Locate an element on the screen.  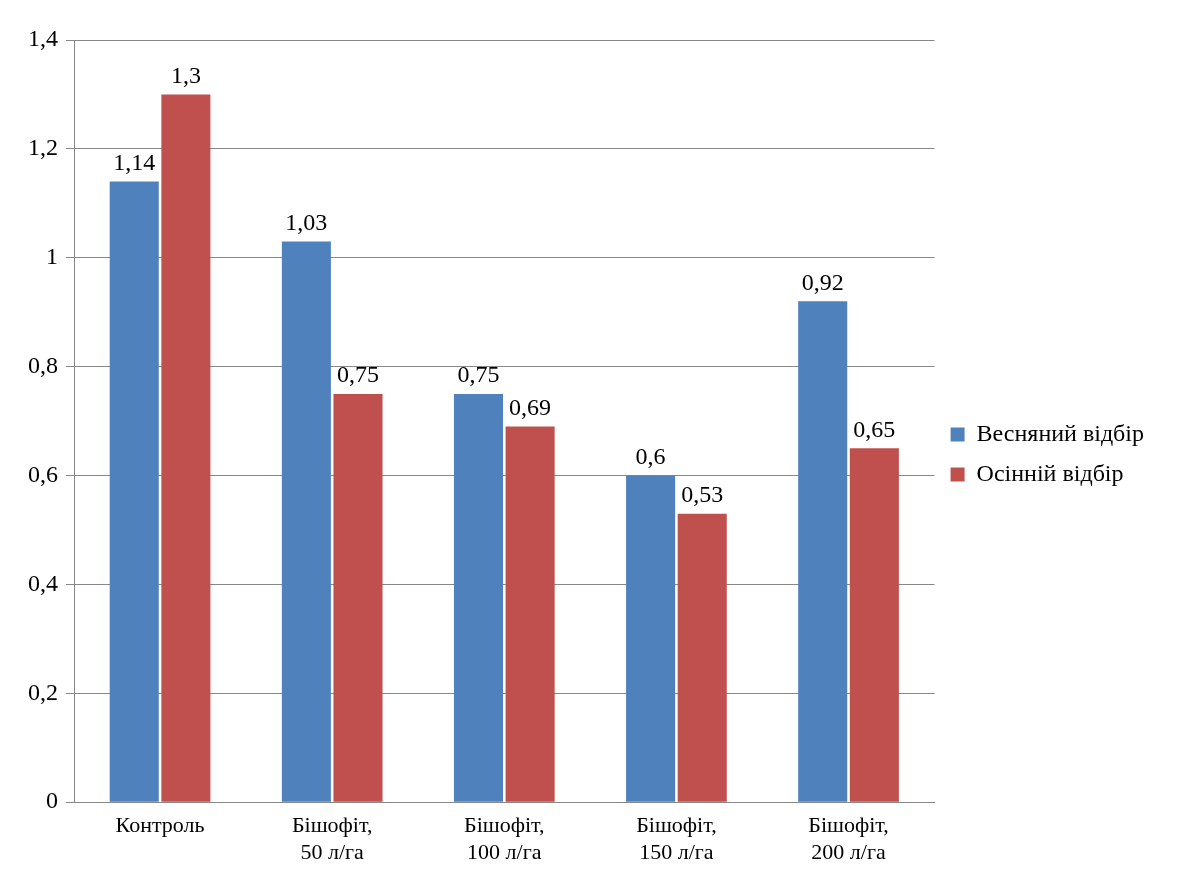
data-label: 1,14 is located at coordinates (134, 161).